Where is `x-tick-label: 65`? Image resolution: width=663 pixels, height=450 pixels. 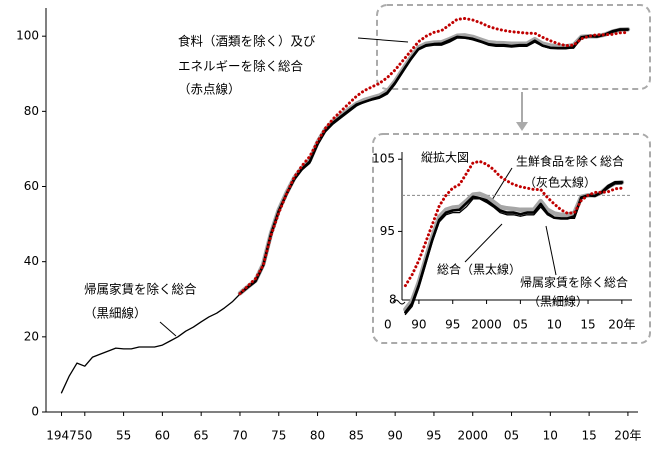
x-tick-label: 65 is located at coordinates (201, 436).